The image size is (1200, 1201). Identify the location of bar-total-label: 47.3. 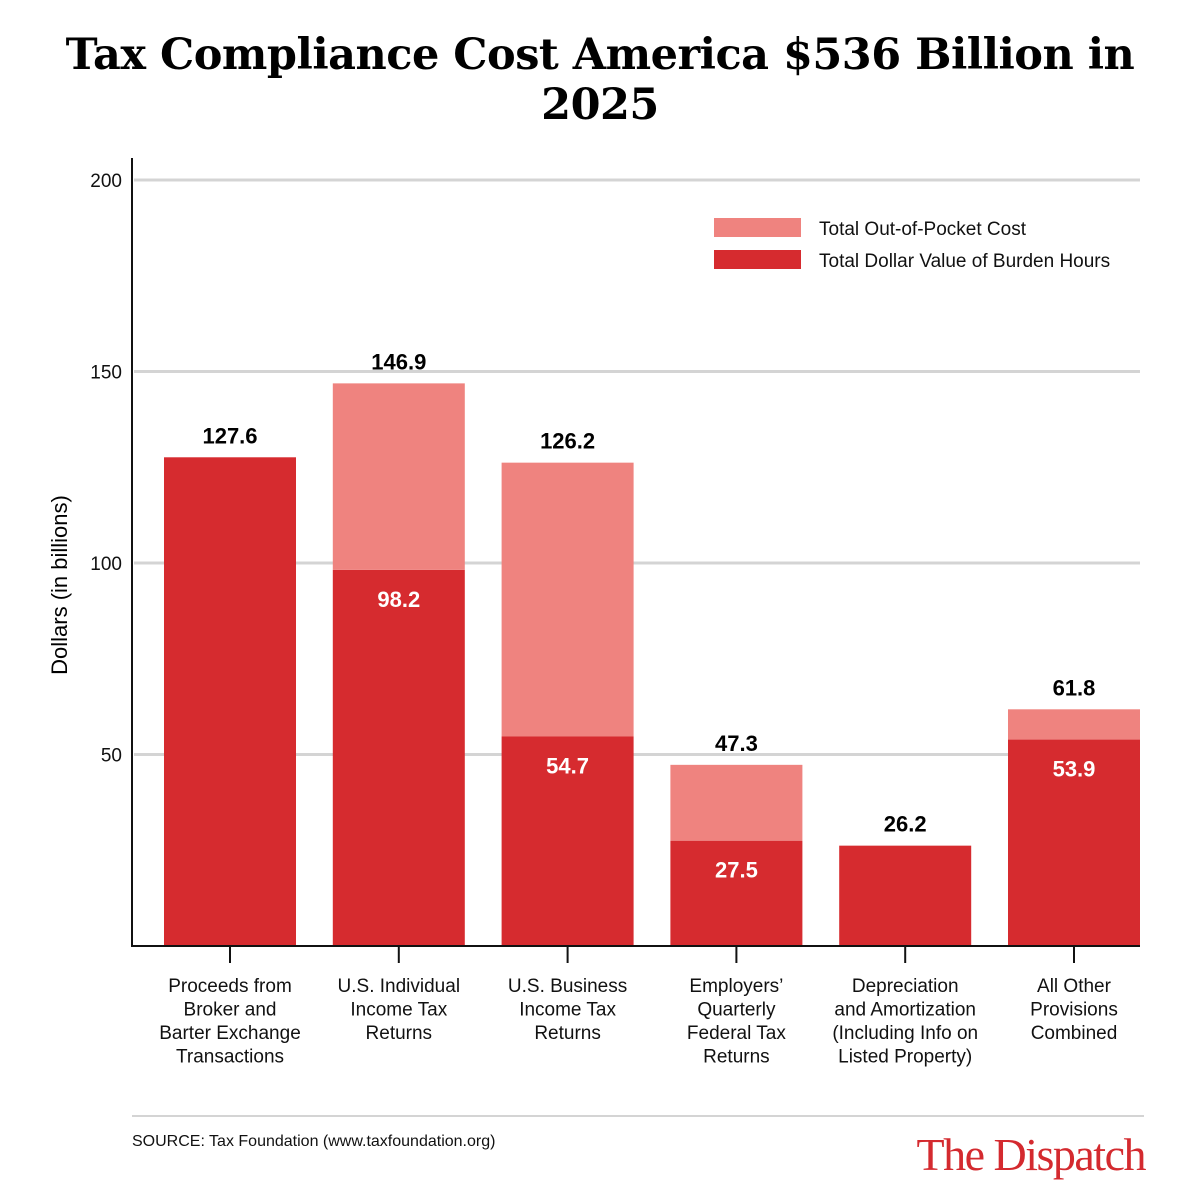
(736, 743).